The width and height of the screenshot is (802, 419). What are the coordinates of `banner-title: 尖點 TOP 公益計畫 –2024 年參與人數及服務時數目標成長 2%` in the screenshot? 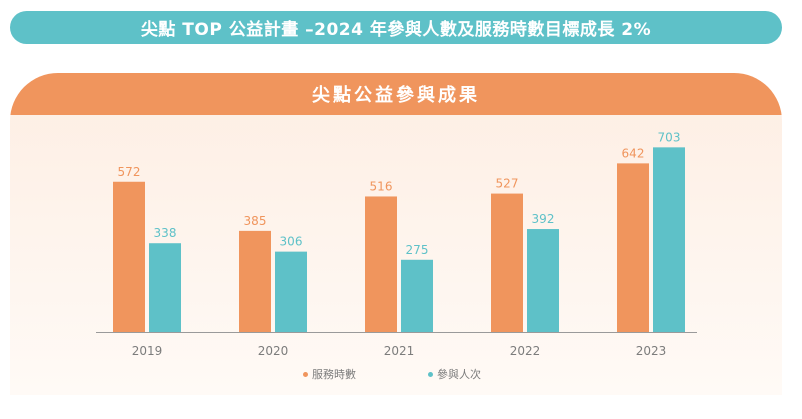 It's located at (396, 30).